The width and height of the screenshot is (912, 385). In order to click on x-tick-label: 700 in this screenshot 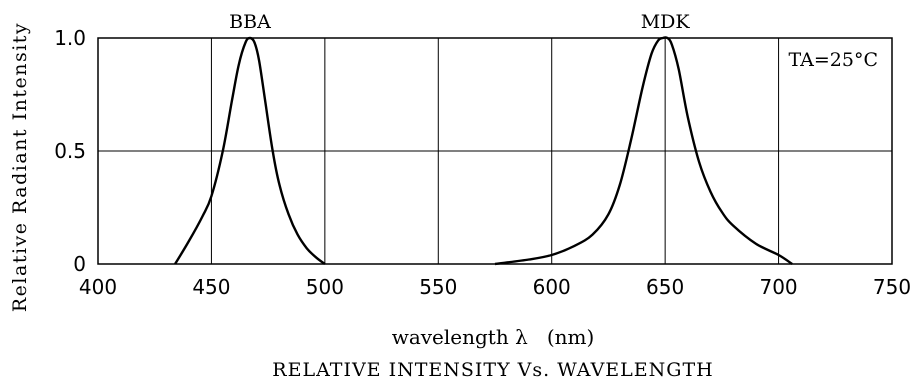, I will do `click(778, 287)`.